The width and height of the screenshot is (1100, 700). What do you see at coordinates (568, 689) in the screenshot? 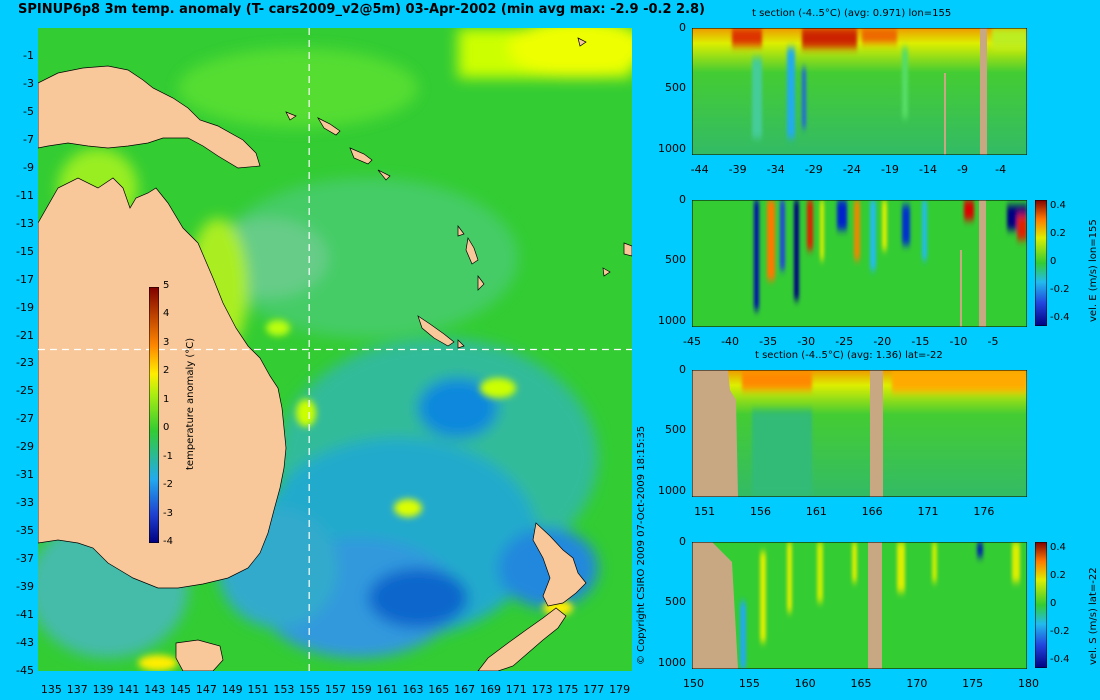
I see `map-x-tick: 175` at bounding box center [568, 689].